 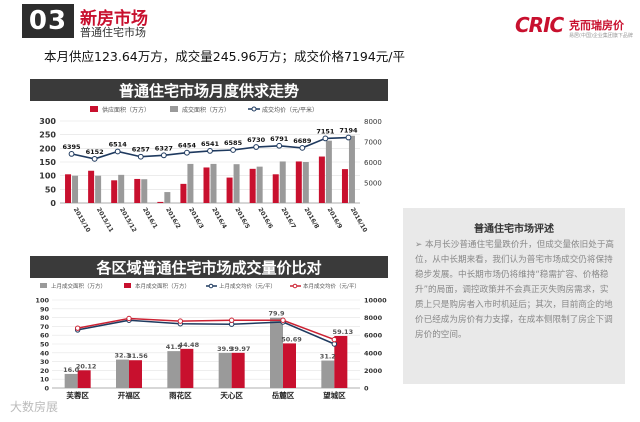 I want to click on x-tick: 2016/5, so click(x=242, y=218).